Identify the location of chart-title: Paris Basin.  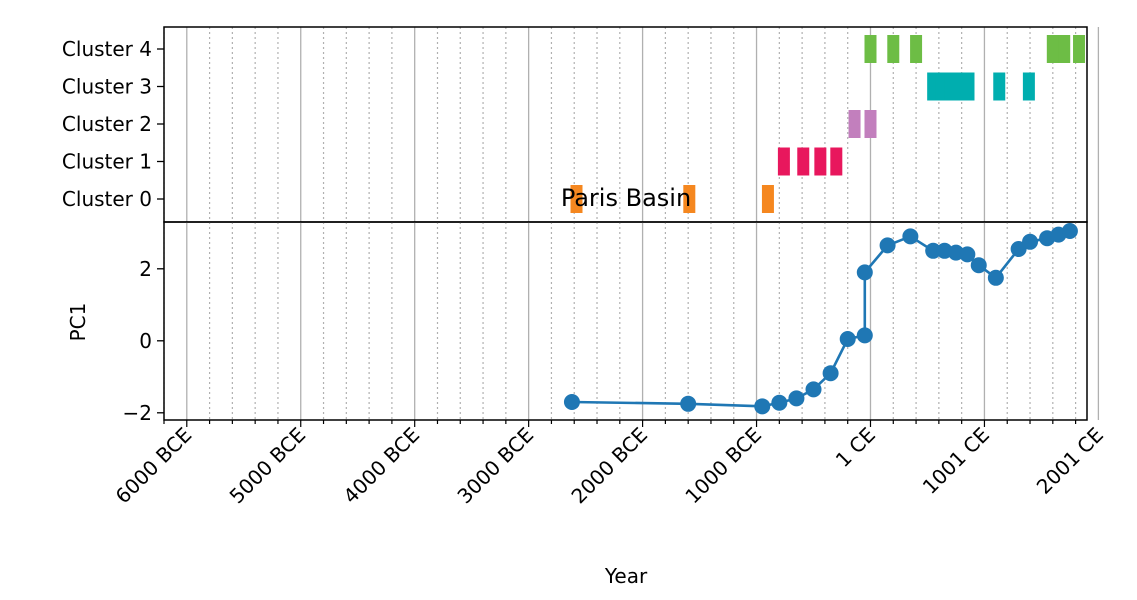
(626, 198).